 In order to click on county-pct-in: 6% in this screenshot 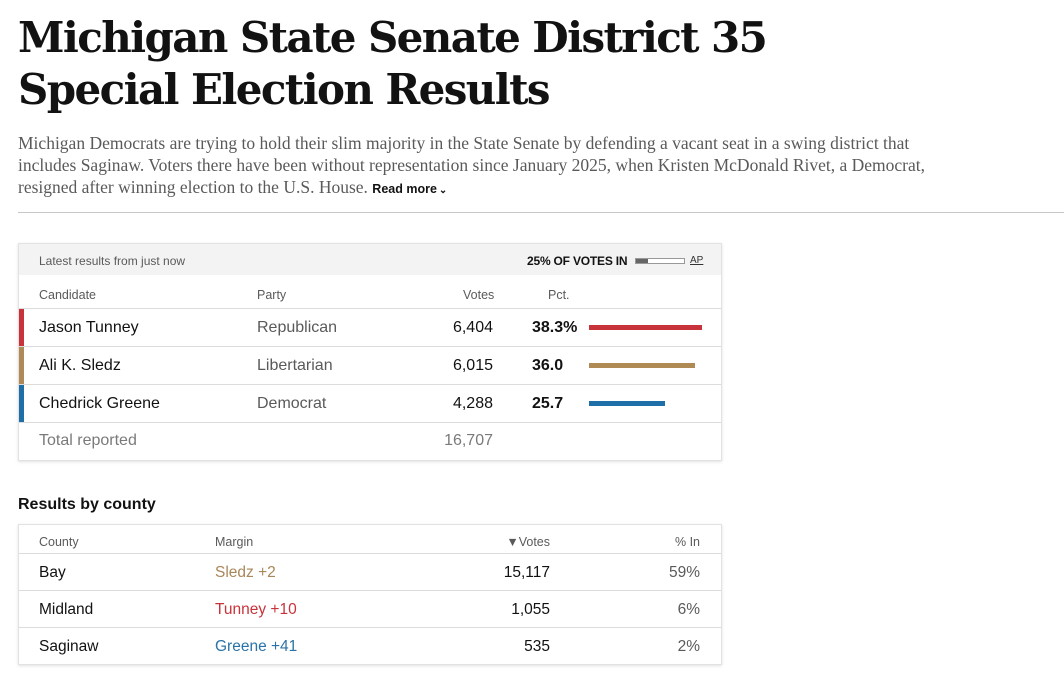, I will do `click(688, 609)`.